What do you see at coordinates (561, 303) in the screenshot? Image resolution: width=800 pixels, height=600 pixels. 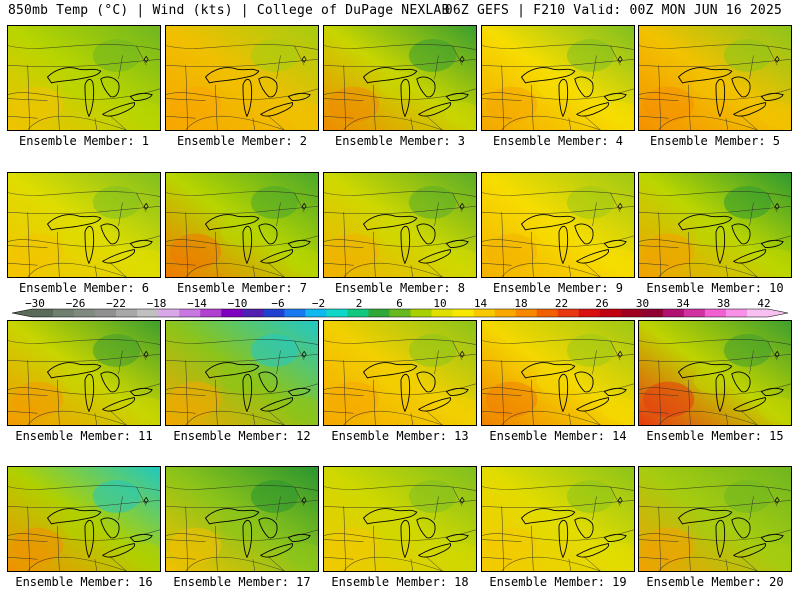 I see `colorbar-tick-label: 22` at bounding box center [561, 303].